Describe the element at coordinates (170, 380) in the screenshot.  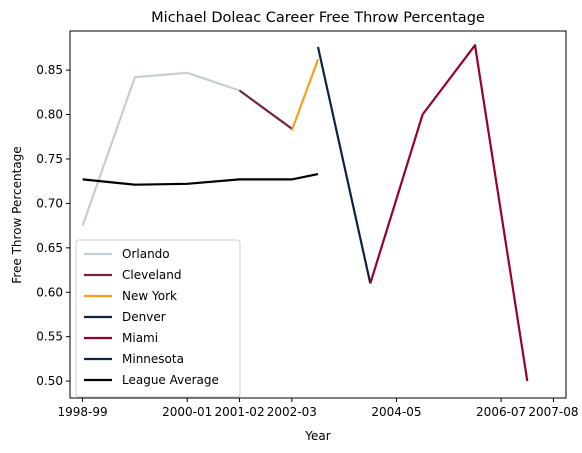
I see `legend-label-league-average: League Average` at that location.